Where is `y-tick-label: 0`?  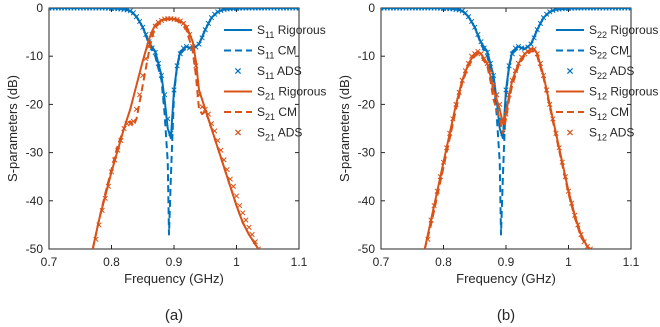
y-tick-label: 0 is located at coordinates (39, 8).